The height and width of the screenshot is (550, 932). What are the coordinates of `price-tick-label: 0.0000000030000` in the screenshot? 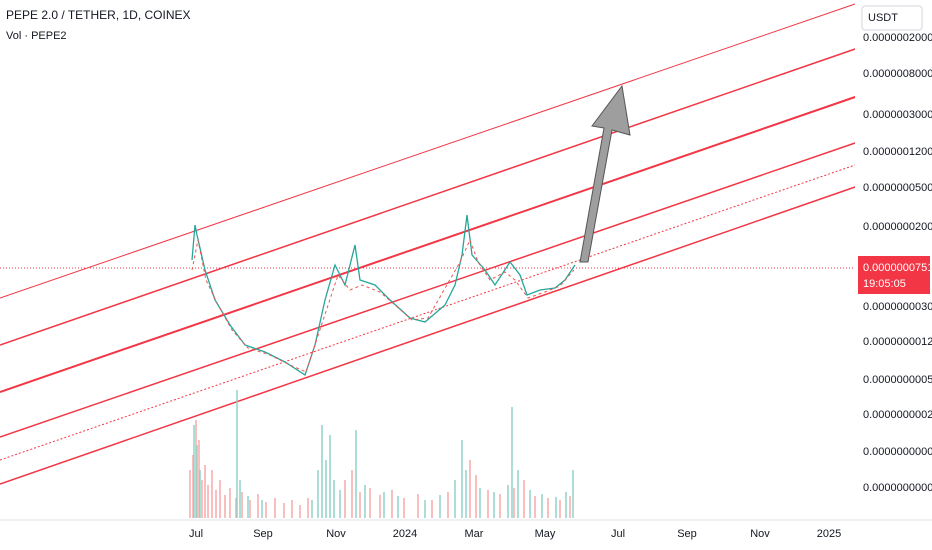 It's located at (897, 307).